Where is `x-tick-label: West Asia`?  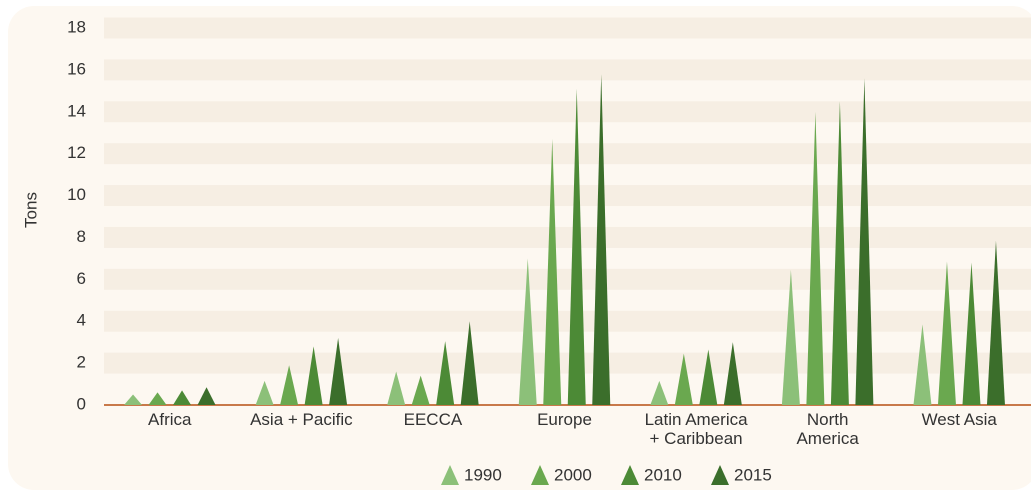
x-tick-label: West Asia is located at coordinates (959, 419).